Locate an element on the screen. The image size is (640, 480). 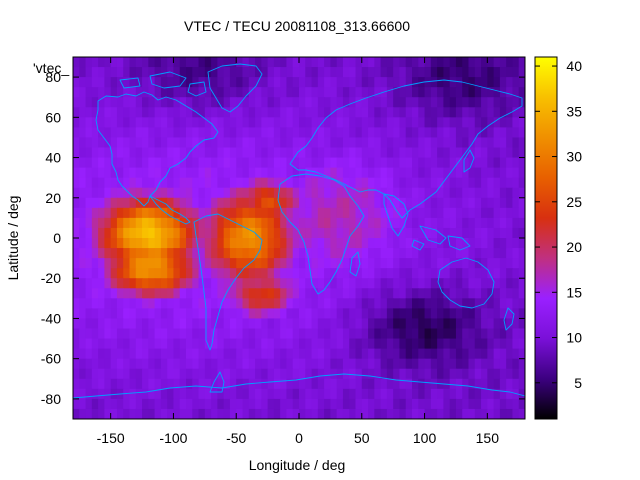
y-tick-label: 40 is located at coordinates (53, 158).